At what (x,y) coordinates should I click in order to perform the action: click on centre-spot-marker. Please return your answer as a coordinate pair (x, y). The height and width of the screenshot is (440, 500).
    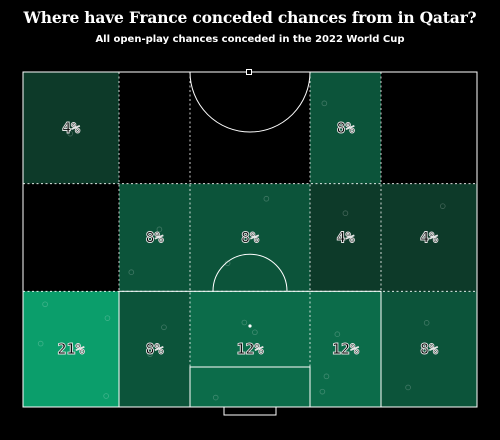
    Looking at the image, I should click on (249, 72).